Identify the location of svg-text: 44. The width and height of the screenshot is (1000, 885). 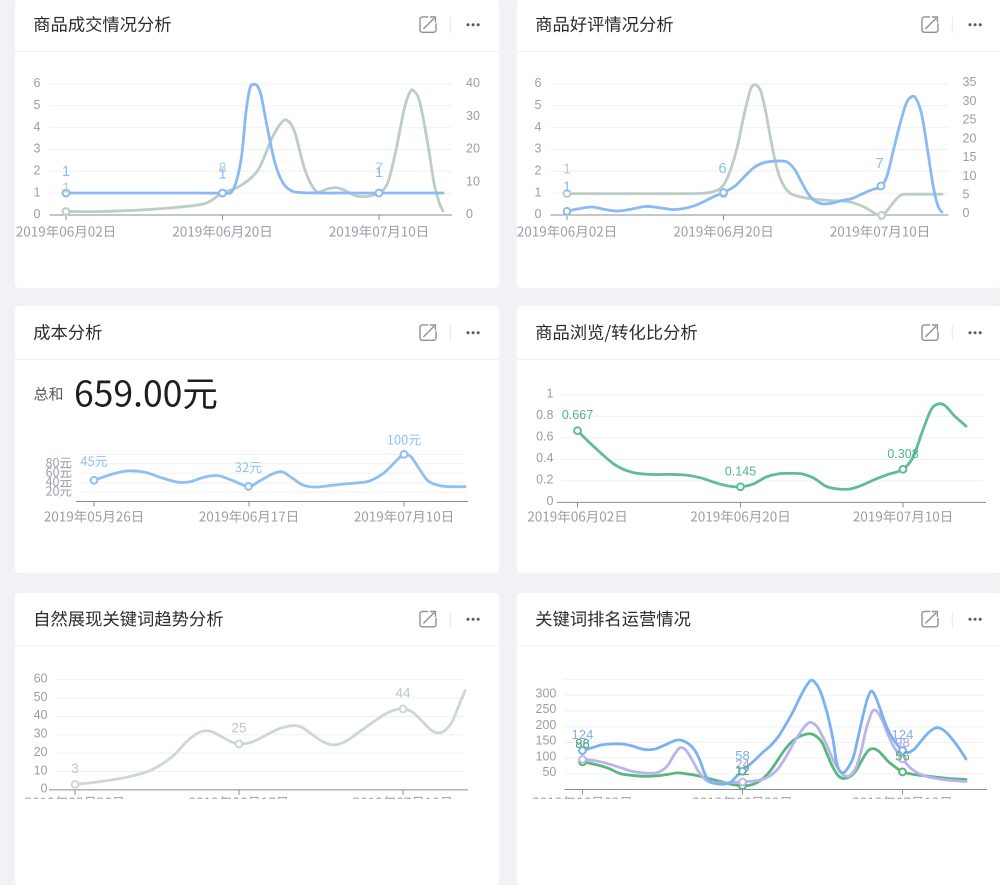
(403, 693).